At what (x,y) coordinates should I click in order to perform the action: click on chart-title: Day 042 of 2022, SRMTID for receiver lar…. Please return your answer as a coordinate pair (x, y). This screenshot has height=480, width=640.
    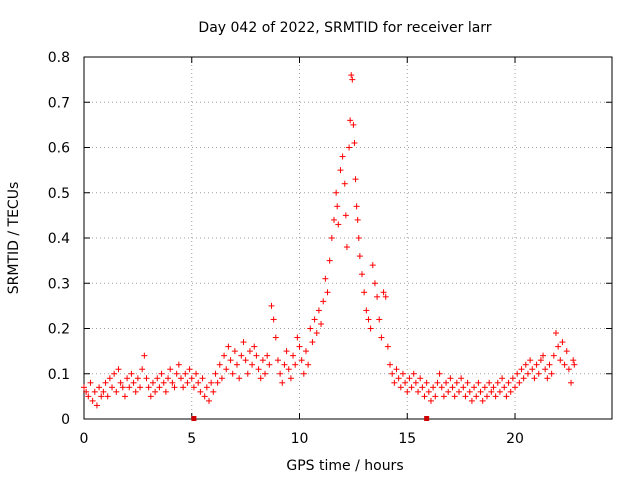
    Looking at the image, I should click on (344, 28).